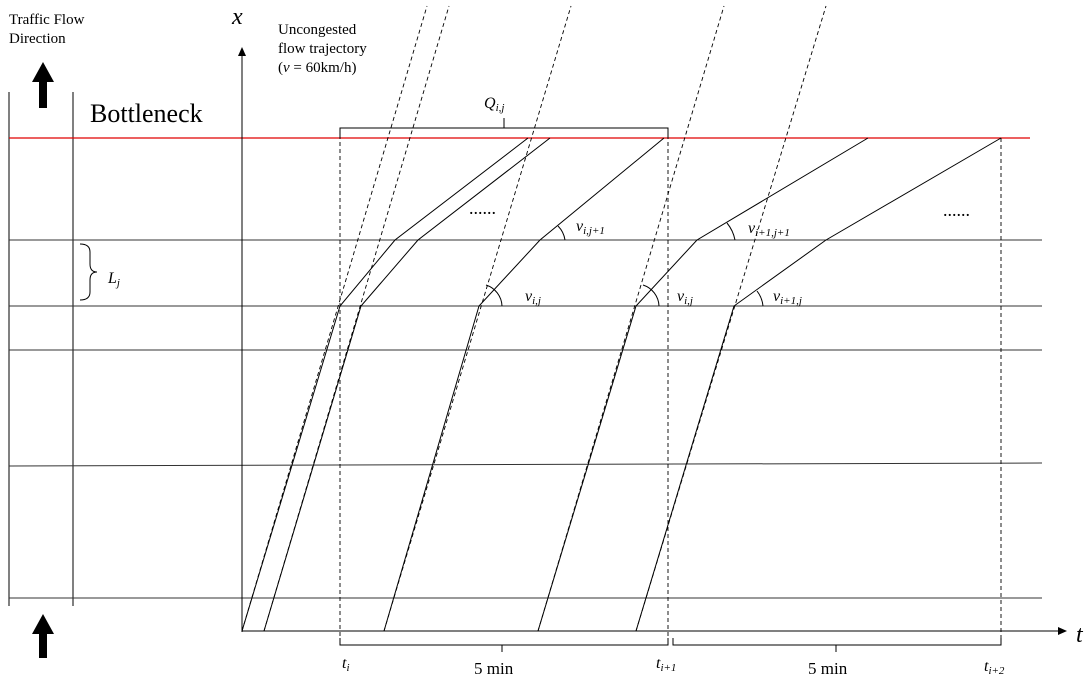  What do you see at coordinates (494, 104) in the screenshot?
I see `q-label: Qi,j` at bounding box center [494, 104].